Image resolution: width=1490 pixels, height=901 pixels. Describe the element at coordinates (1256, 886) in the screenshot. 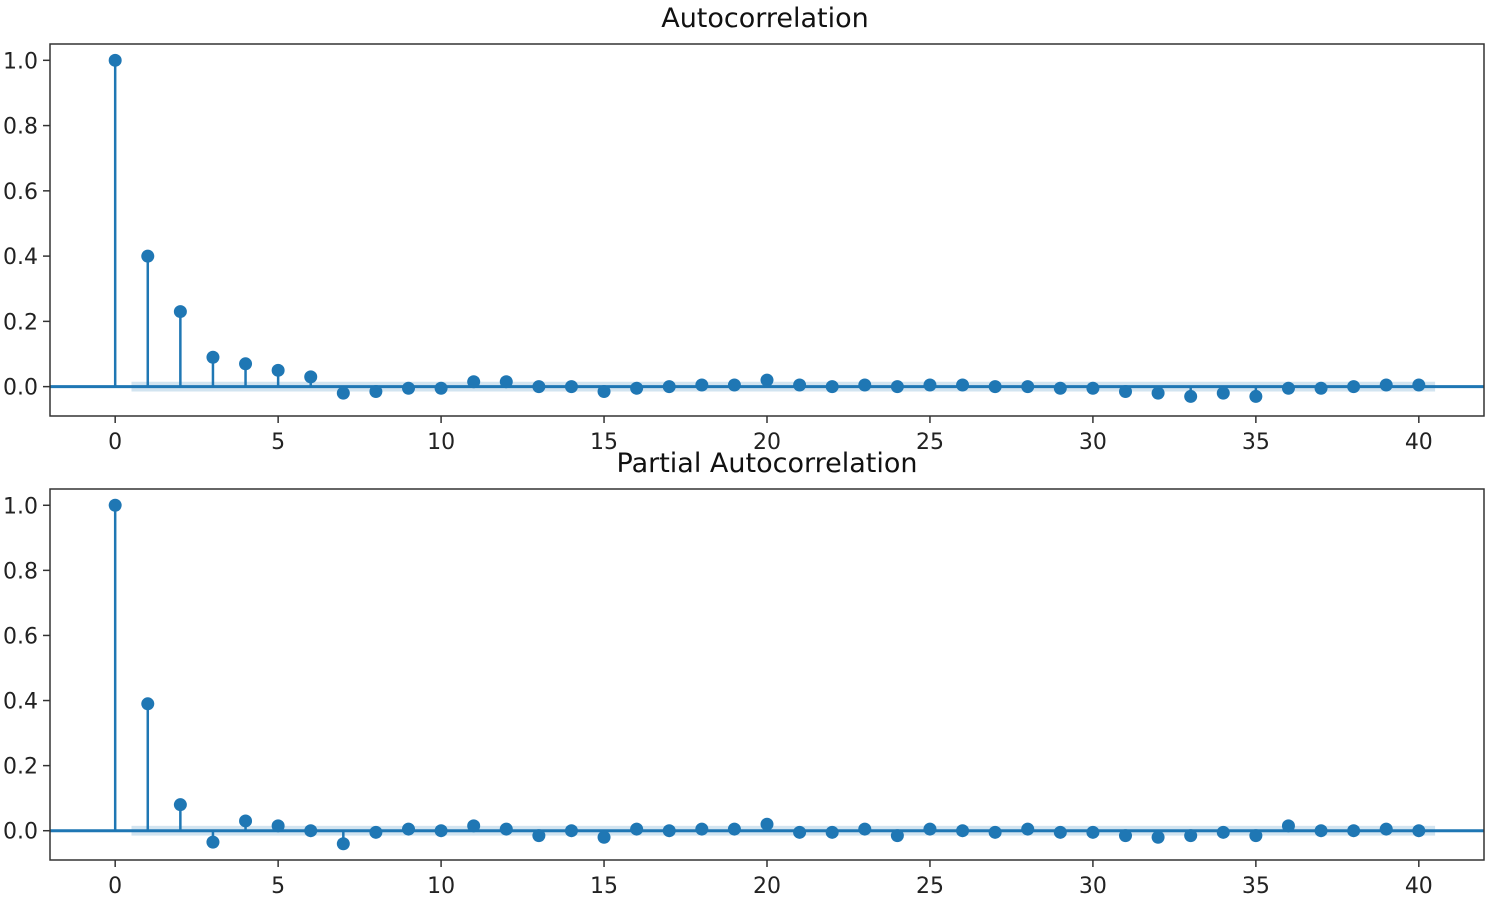

I see `pacf-xtick-label-35: 35` at that location.